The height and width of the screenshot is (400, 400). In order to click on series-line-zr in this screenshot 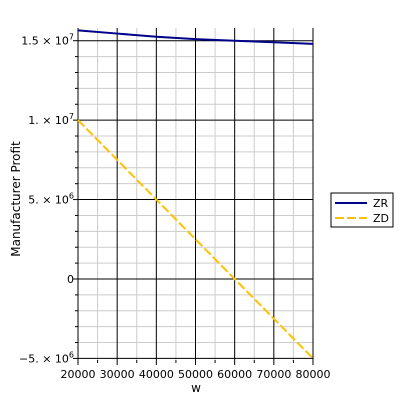, I will do `click(195, 37)`.